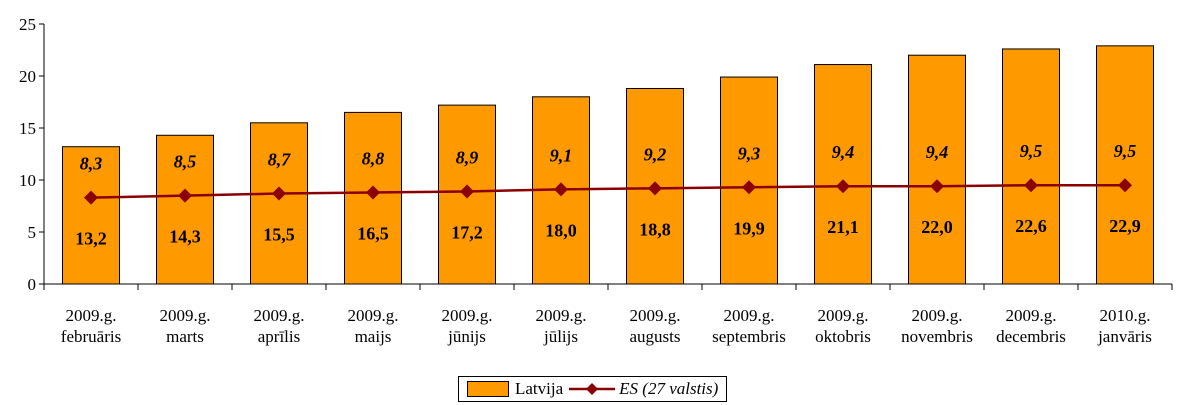 The width and height of the screenshot is (1188, 405). What do you see at coordinates (655, 154) in the screenshot?
I see `line-value-label: 9,2` at bounding box center [655, 154].